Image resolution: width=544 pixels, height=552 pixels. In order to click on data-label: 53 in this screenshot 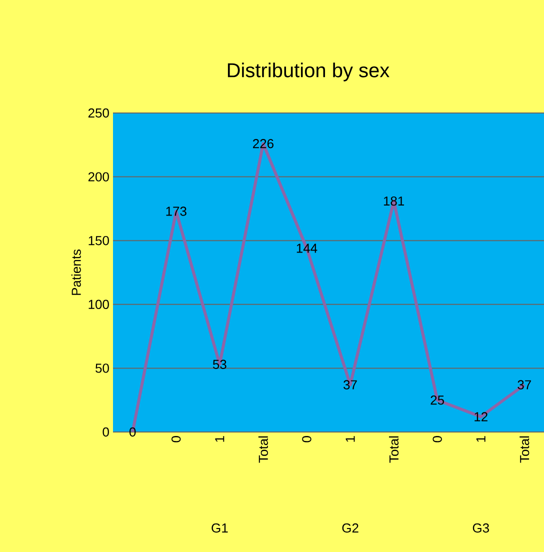, I will do `click(219, 364)`.